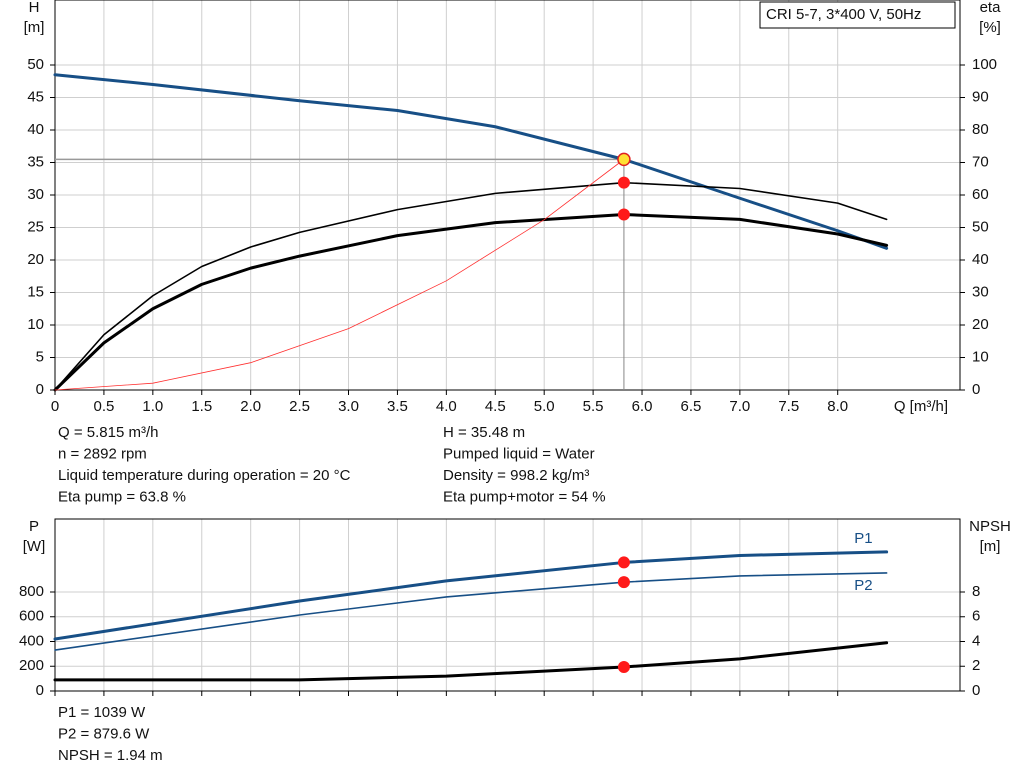 This screenshot has height=781, width=1024. What do you see at coordinates (980, 291) in the screenshot?
I see `y2-tick-label: 30` at bounding box center [980, 291].